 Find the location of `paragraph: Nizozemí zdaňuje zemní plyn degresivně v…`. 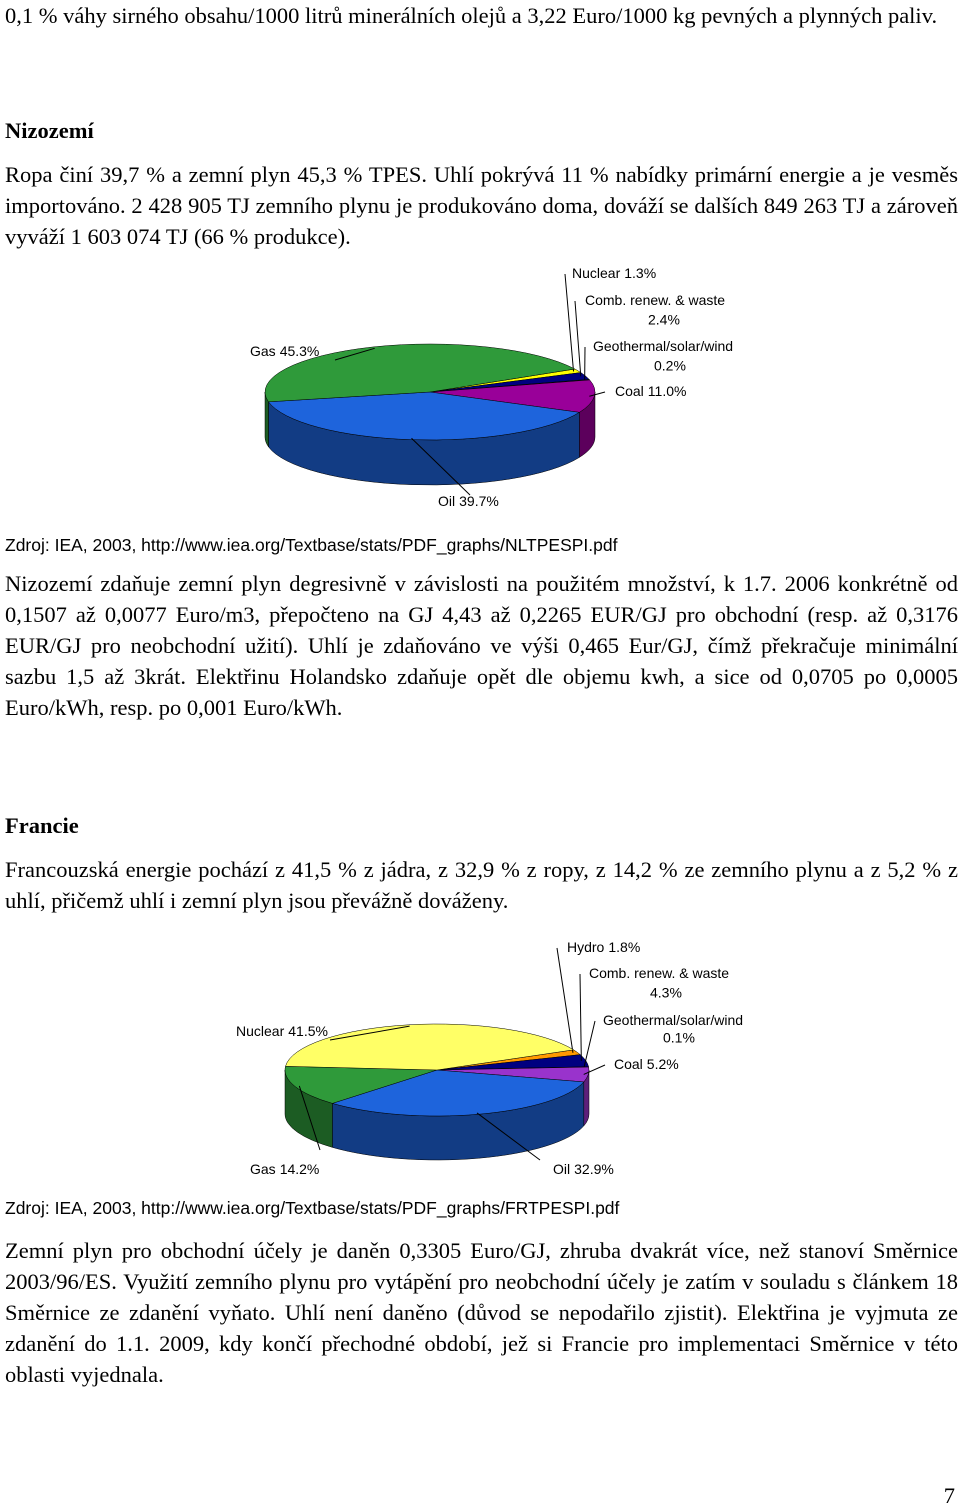

paragraph: Nizozemí zdaňuje zemní plyn degresivně v… is located at coordinates (481, 645).